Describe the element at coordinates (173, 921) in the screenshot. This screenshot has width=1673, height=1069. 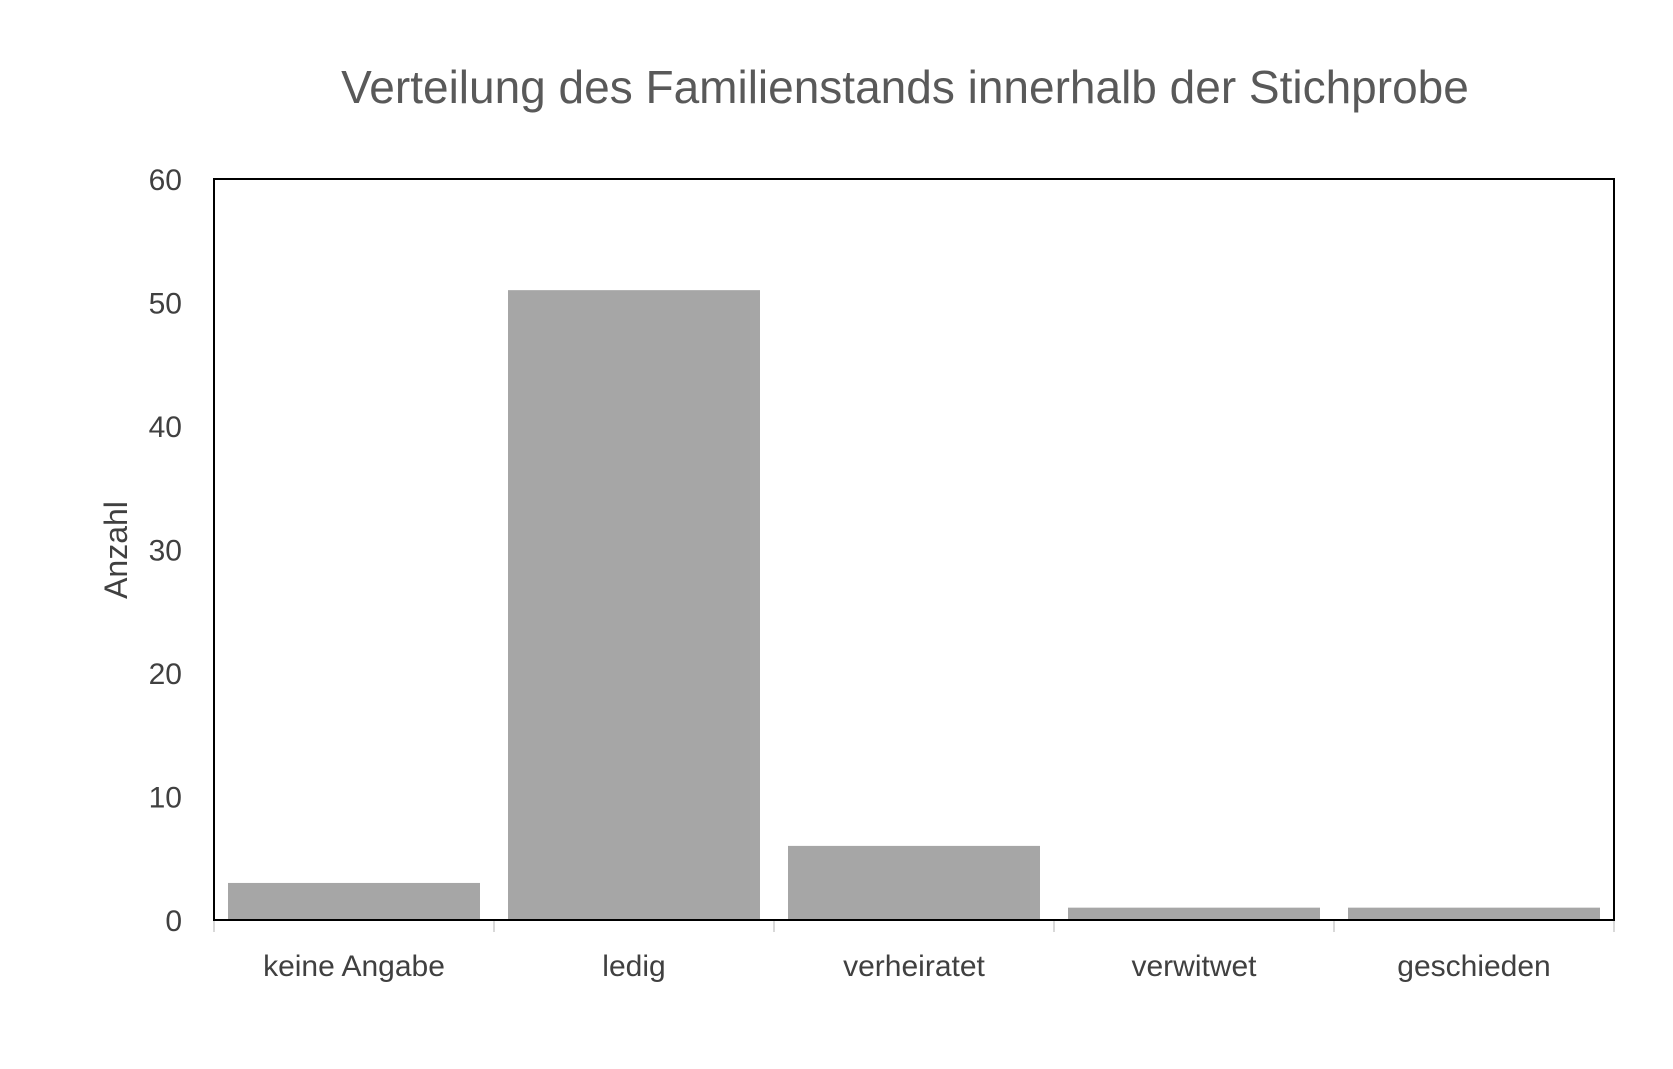
I see `y-tick-label: 0` at that location.